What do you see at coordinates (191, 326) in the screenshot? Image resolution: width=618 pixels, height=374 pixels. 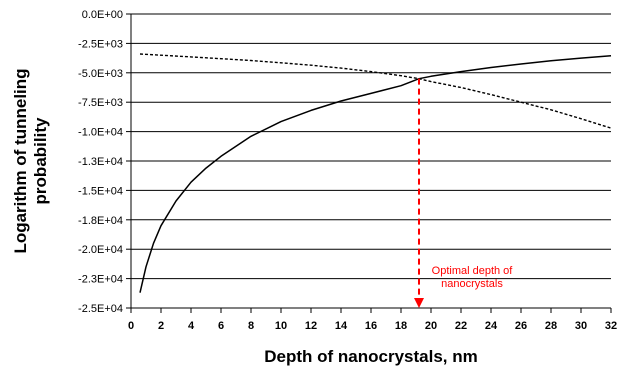 I see `x-tick-label: 4` at bounding box center [191, 326].